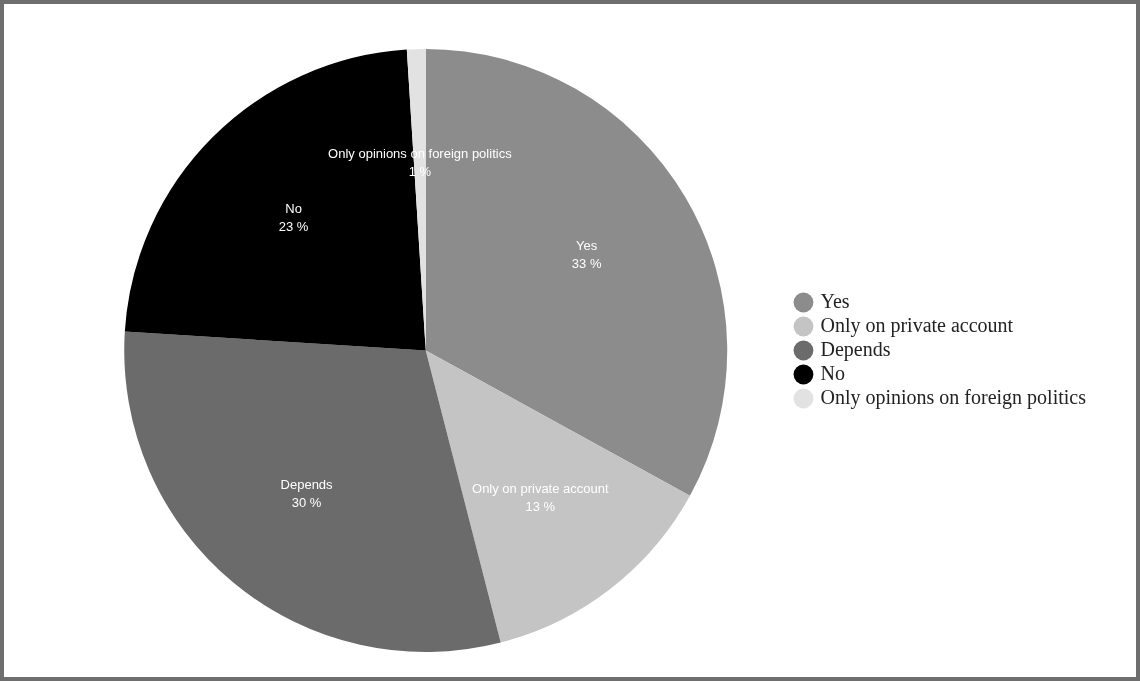  What do you see at coordinates (307, 485) in the screenshot?
I see `slice-label: Depends` at bounding box center [307, 485].